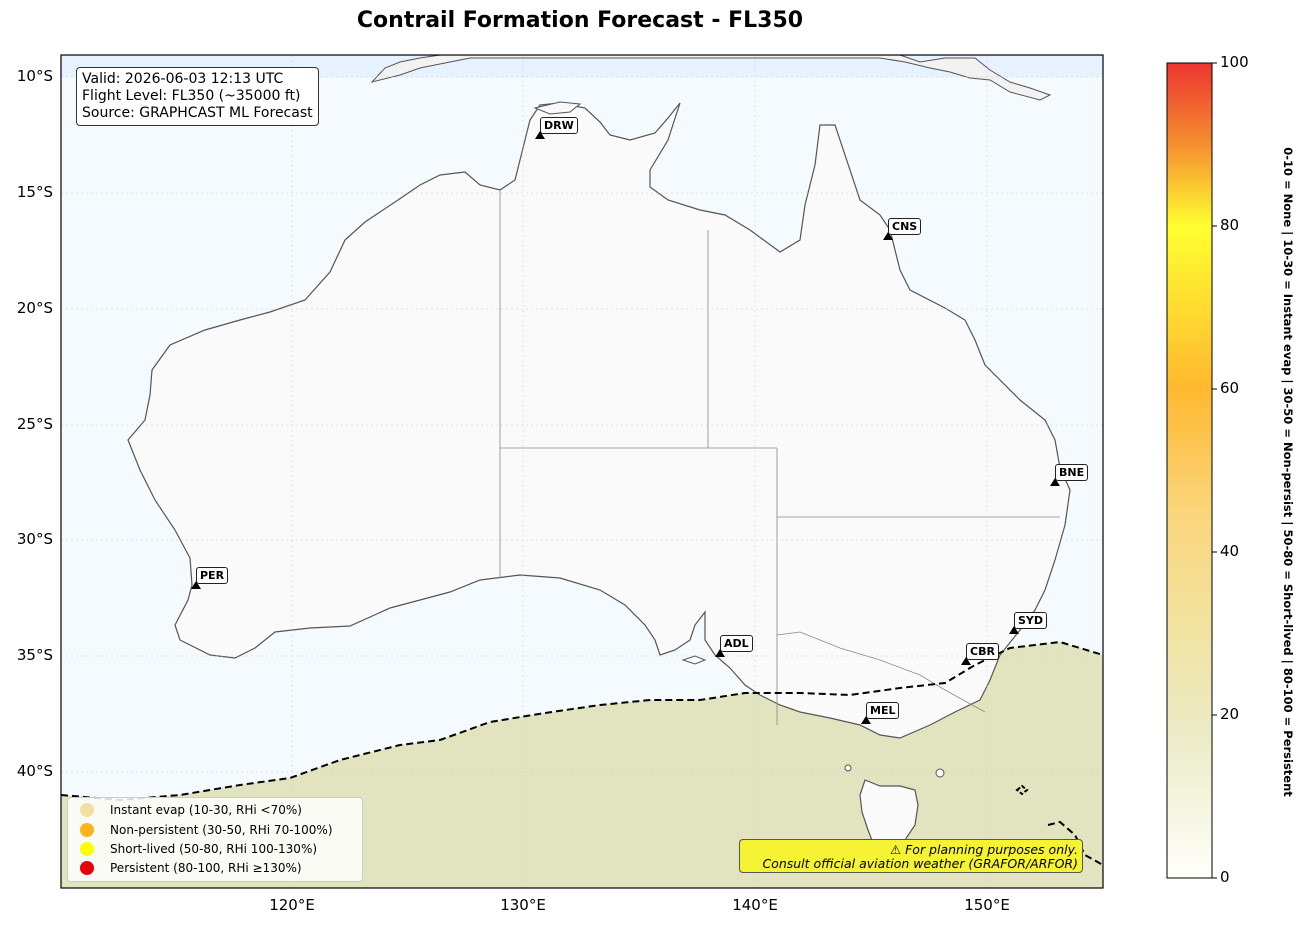 Image resolution: width=1304 pixels, height=926 pixels. Describe the element at coordinates (982, 651) in the screenshot. I see `airport-label-cbr: CBR` at that location.